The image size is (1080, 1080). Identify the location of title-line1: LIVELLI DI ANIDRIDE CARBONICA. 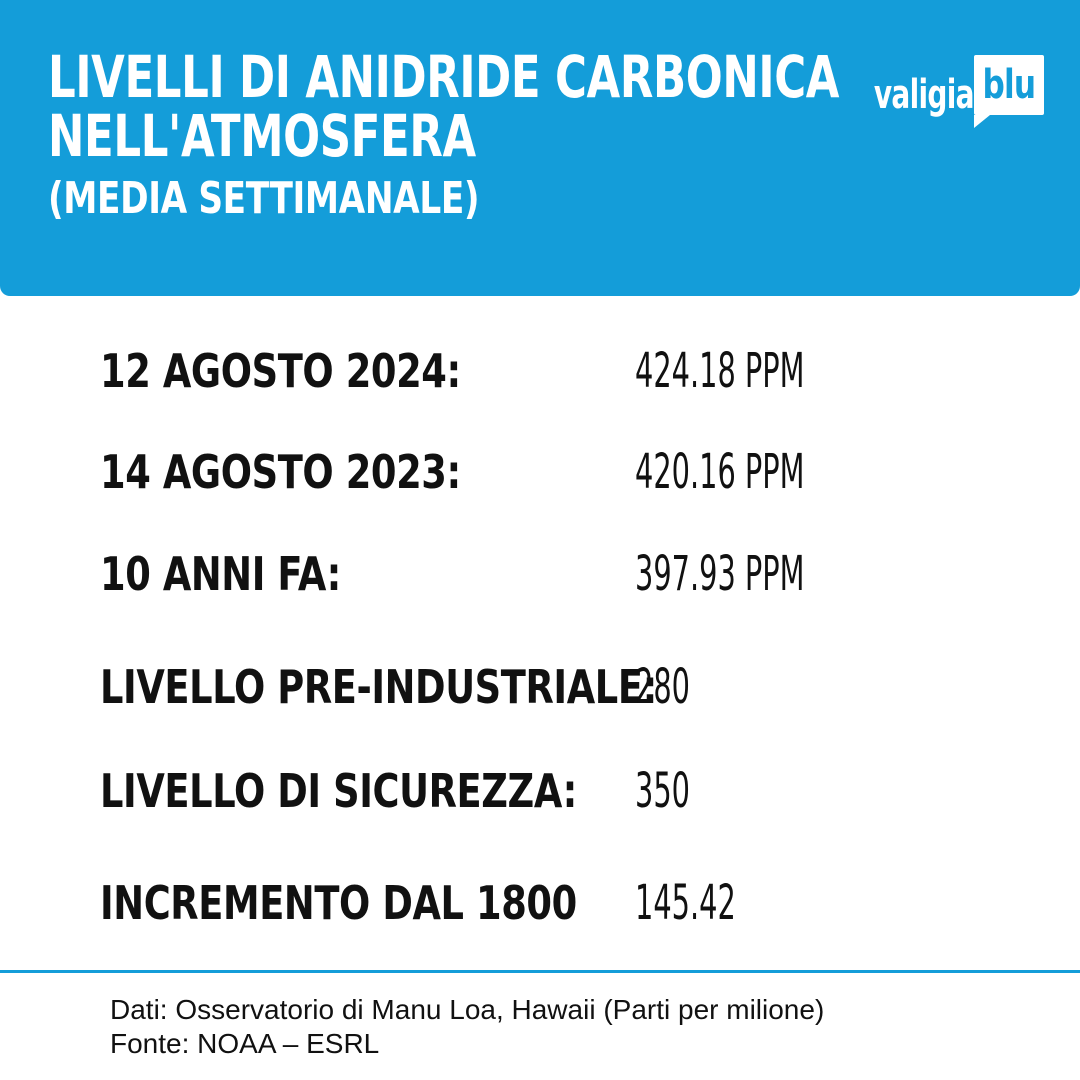
(444, 77).